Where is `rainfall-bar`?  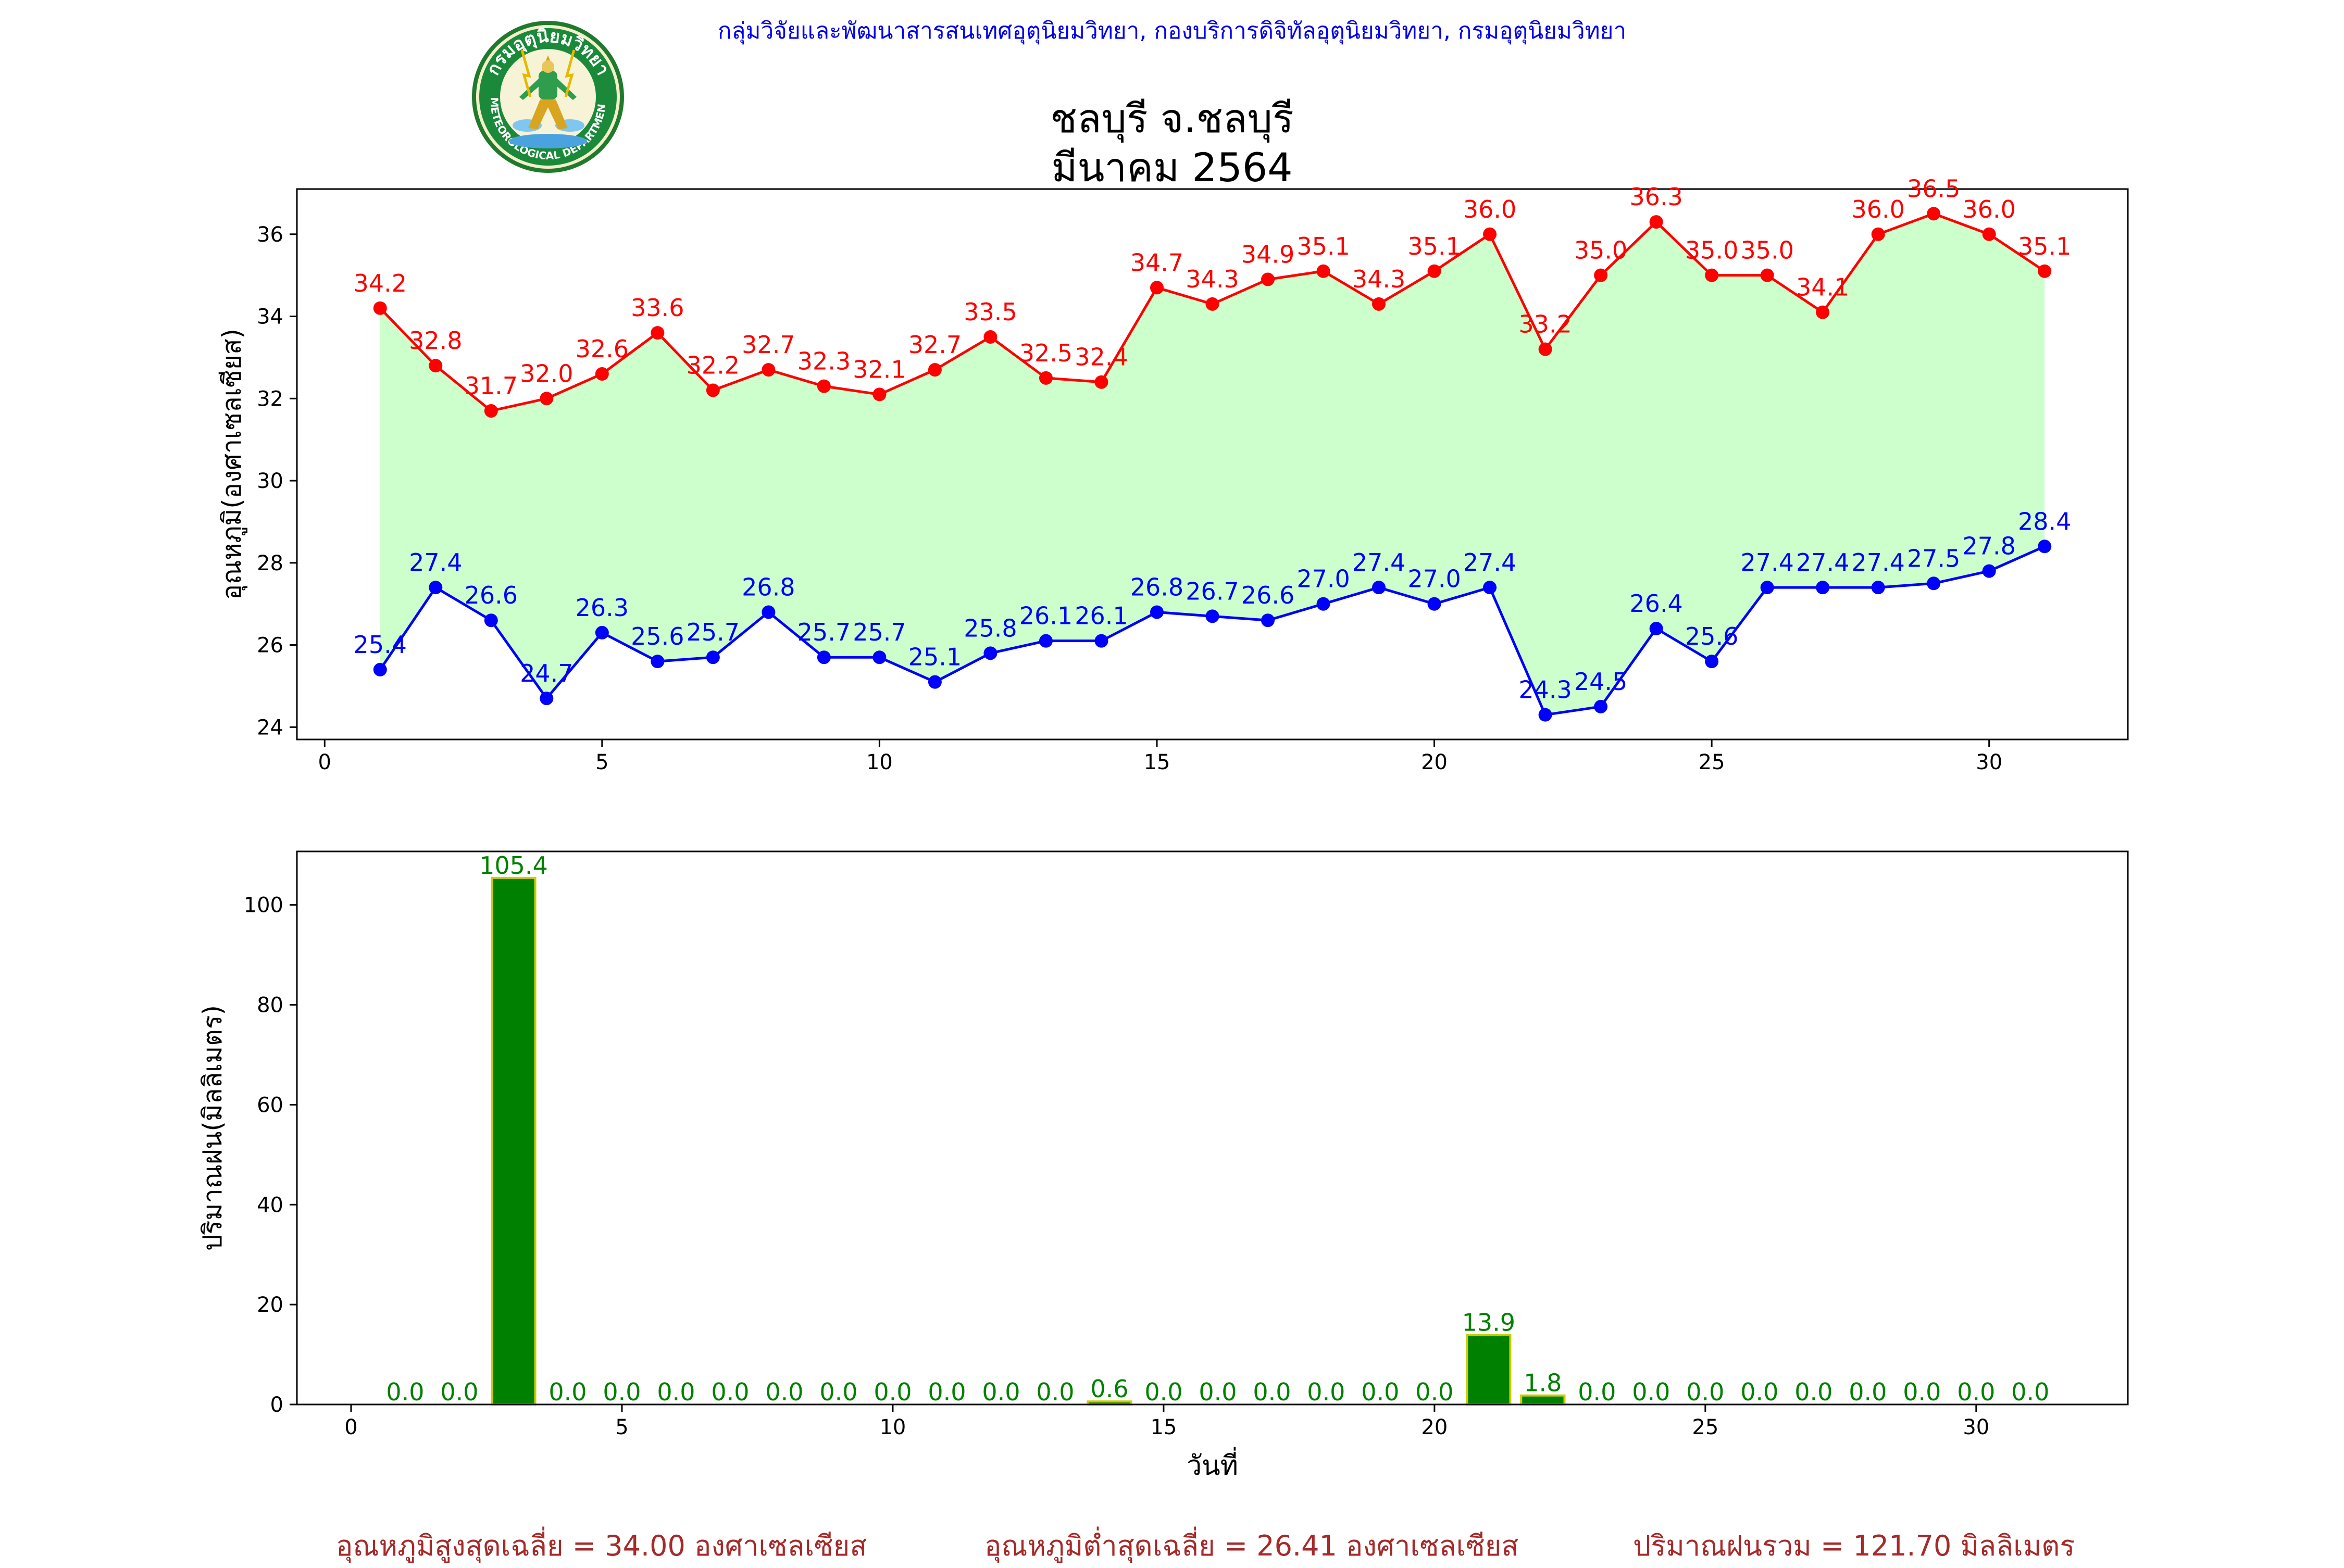 rainfall-bar is located at coordinates (514, 1141).